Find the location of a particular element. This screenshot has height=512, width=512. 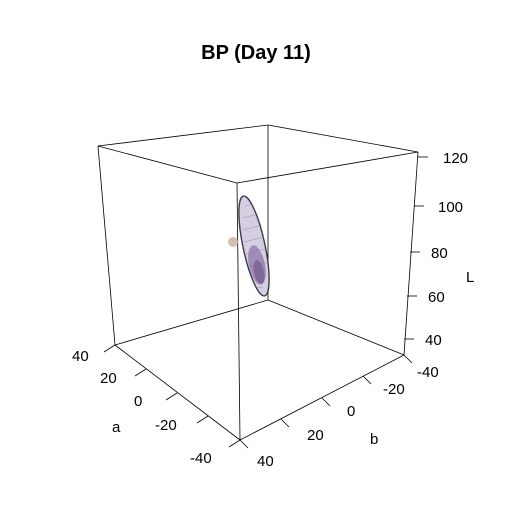

ellipsoid is located at coordinates (254, 246).